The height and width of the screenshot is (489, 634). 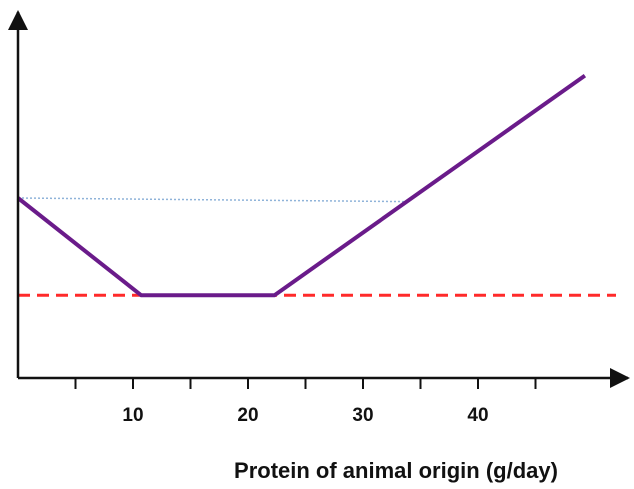 What do you see at coordinates (211, 200) in the screenshot?
I see `series-line-dotted` at bounding box center [211, 200].